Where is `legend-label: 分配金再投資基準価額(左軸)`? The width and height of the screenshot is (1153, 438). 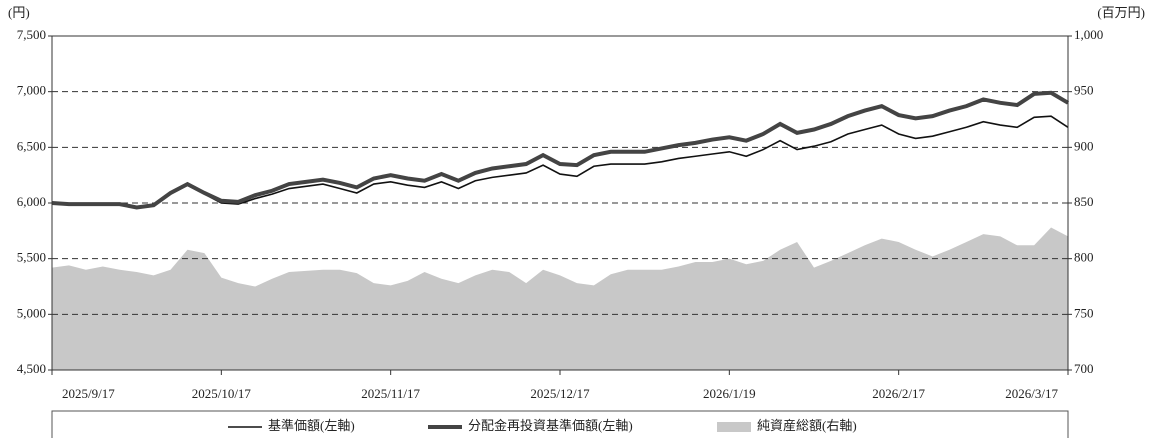
legend-label: 分配金再投資基準価額(左軸) is located at coordinates (550, 425).